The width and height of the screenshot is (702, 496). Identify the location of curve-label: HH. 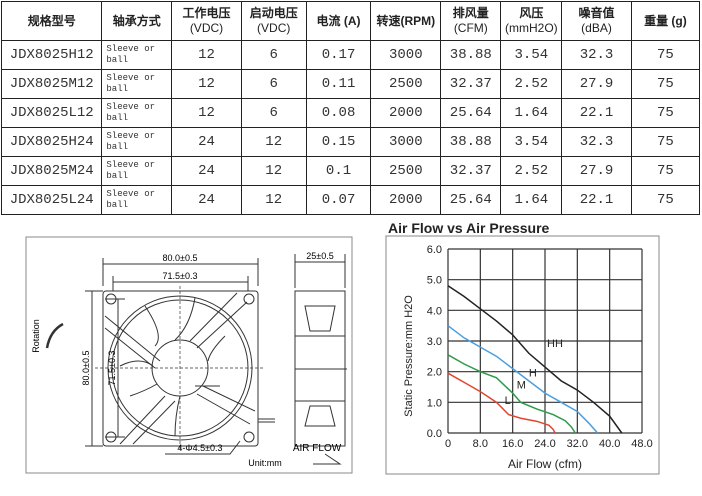
(555, 344).